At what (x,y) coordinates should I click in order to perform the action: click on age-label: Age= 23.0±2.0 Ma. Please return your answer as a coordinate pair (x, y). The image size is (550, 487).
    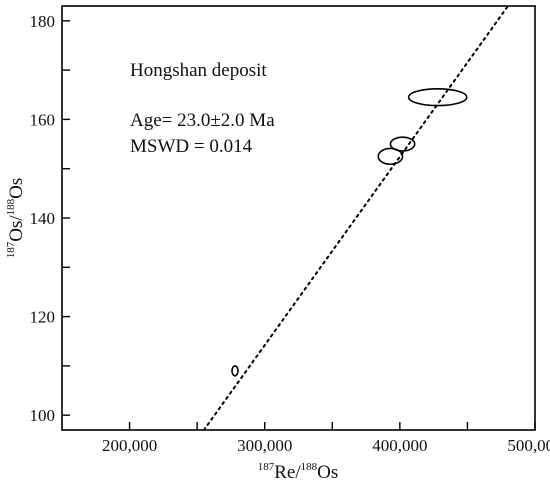
    Looking at the image, I should click on (202, 120).